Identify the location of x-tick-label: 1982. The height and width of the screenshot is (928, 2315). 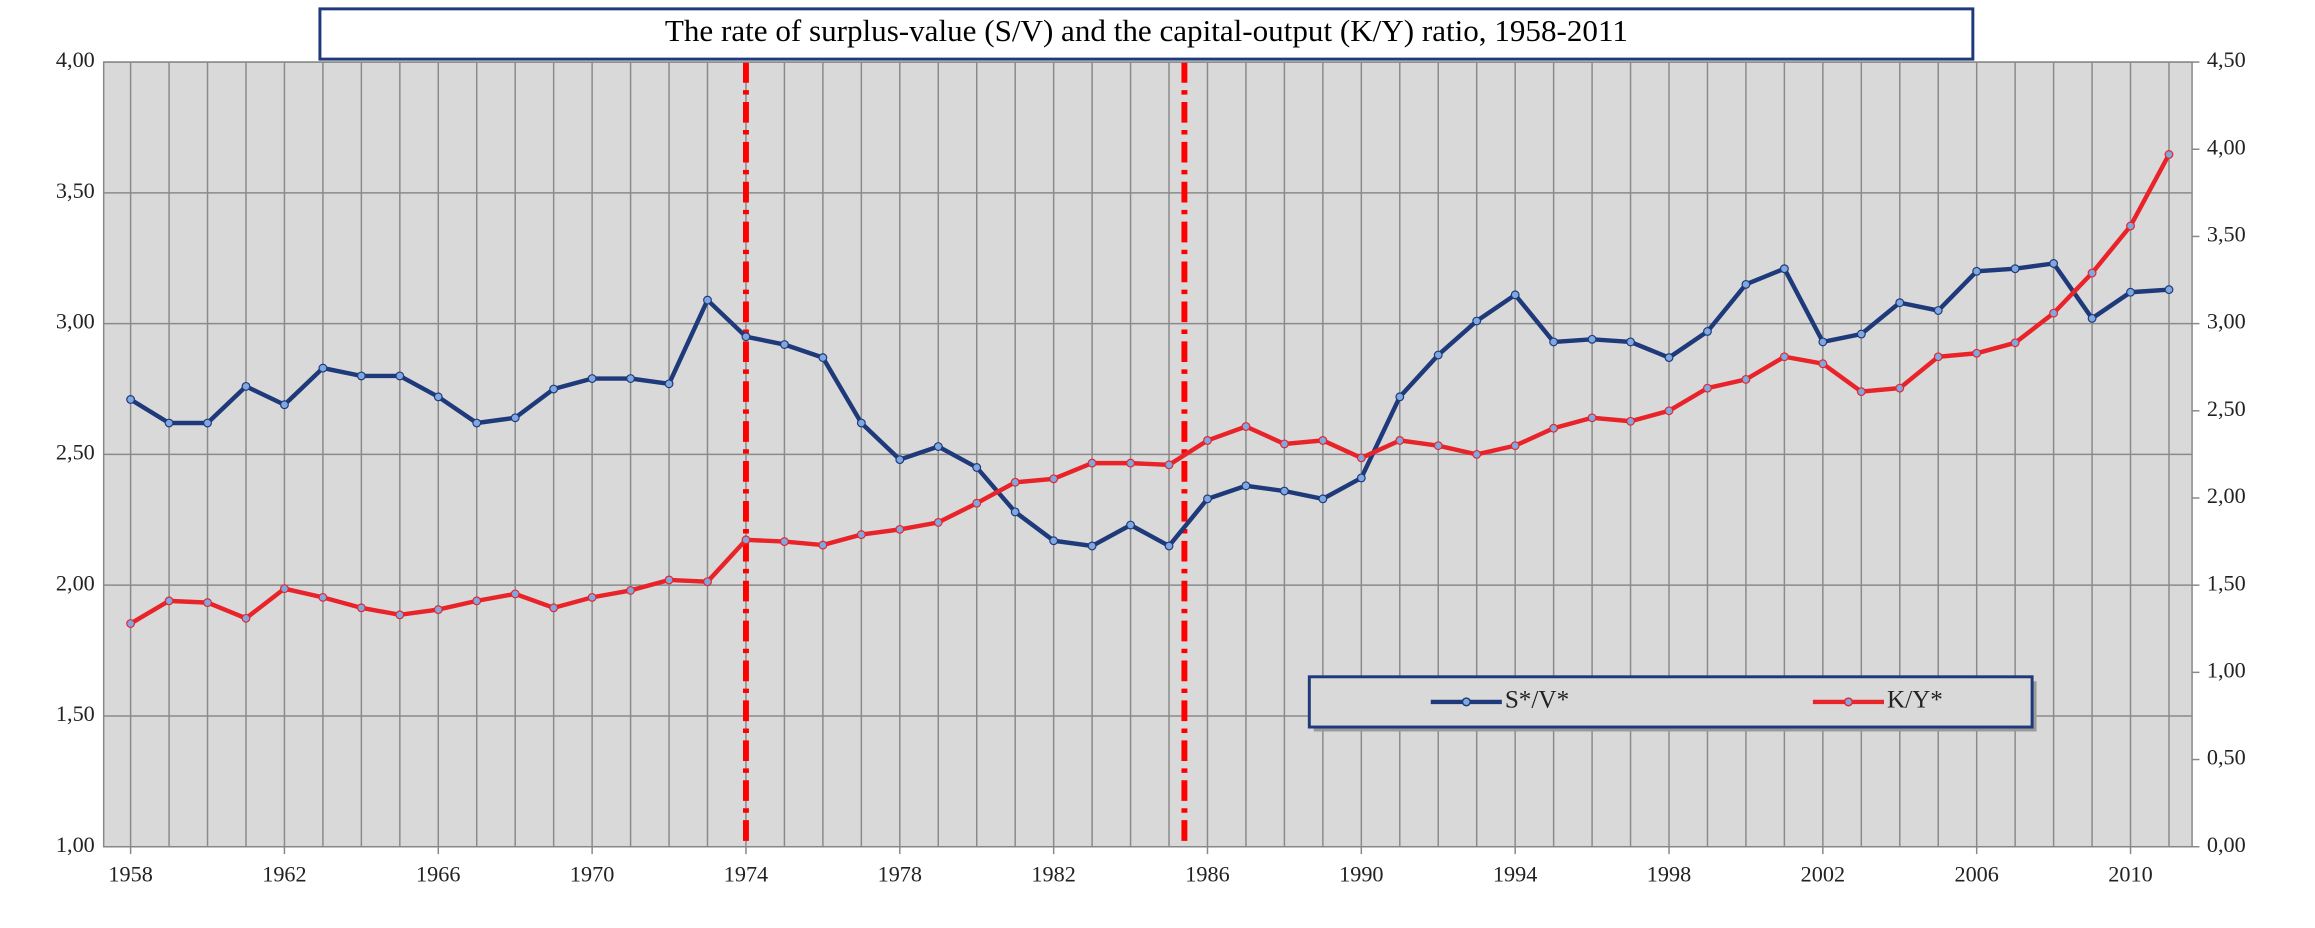
(1053, 873).